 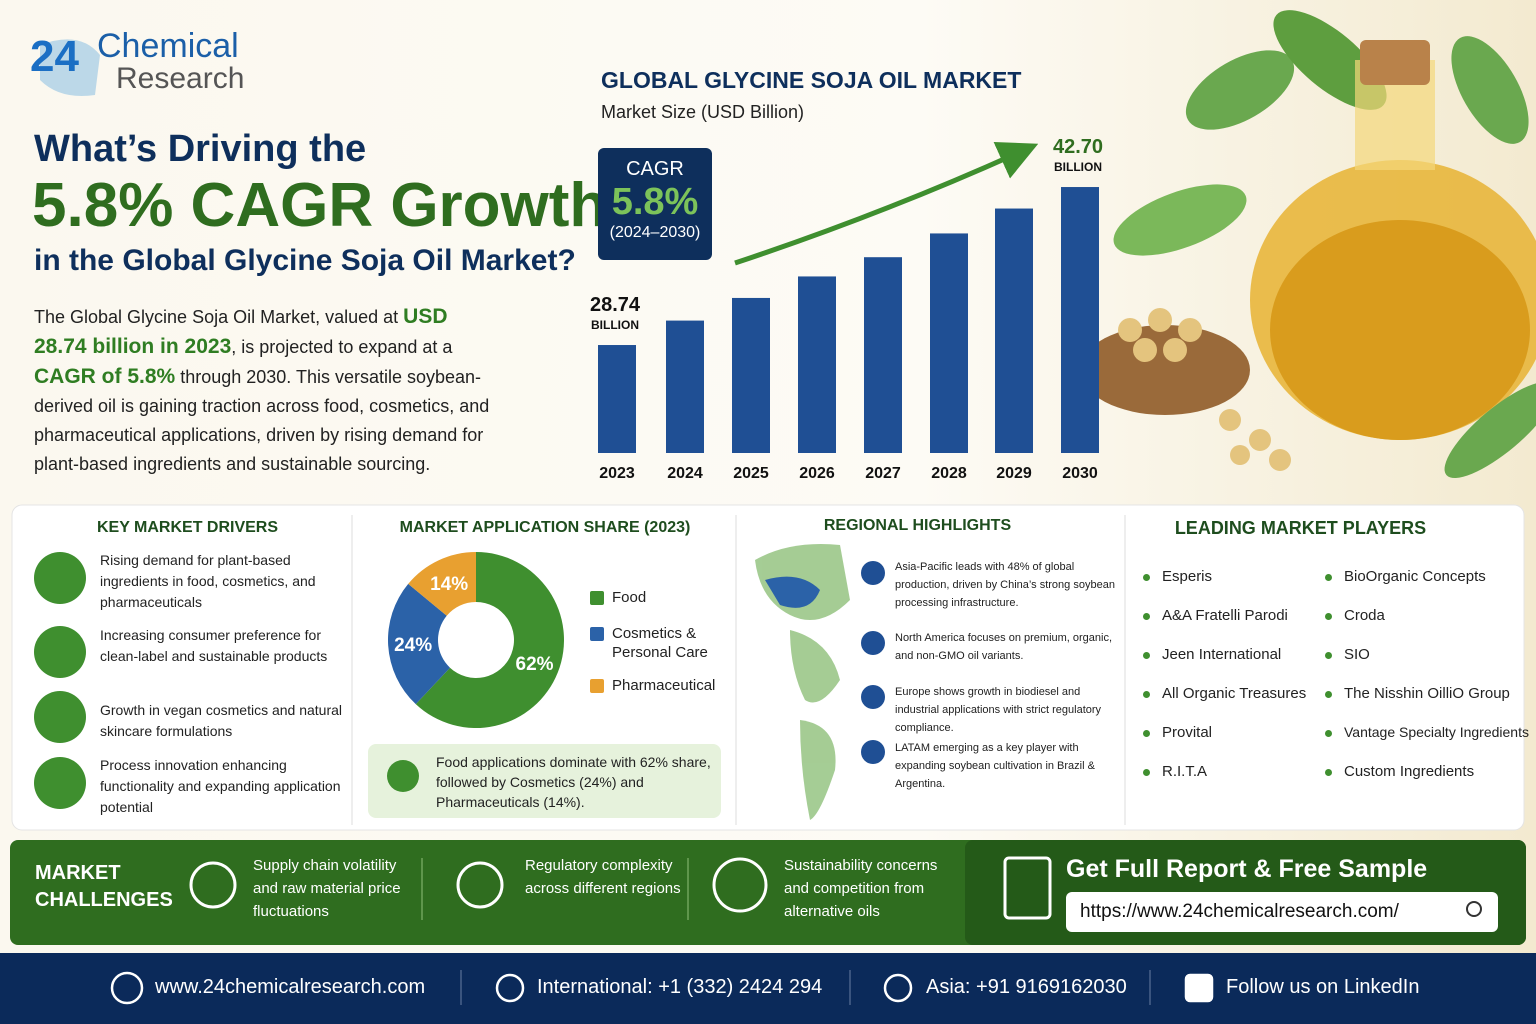 What do you see at coordinates (655, 232) in the screenshot?
I see `cagr-period: (2024–2030)` at bounding box center [655, 232].